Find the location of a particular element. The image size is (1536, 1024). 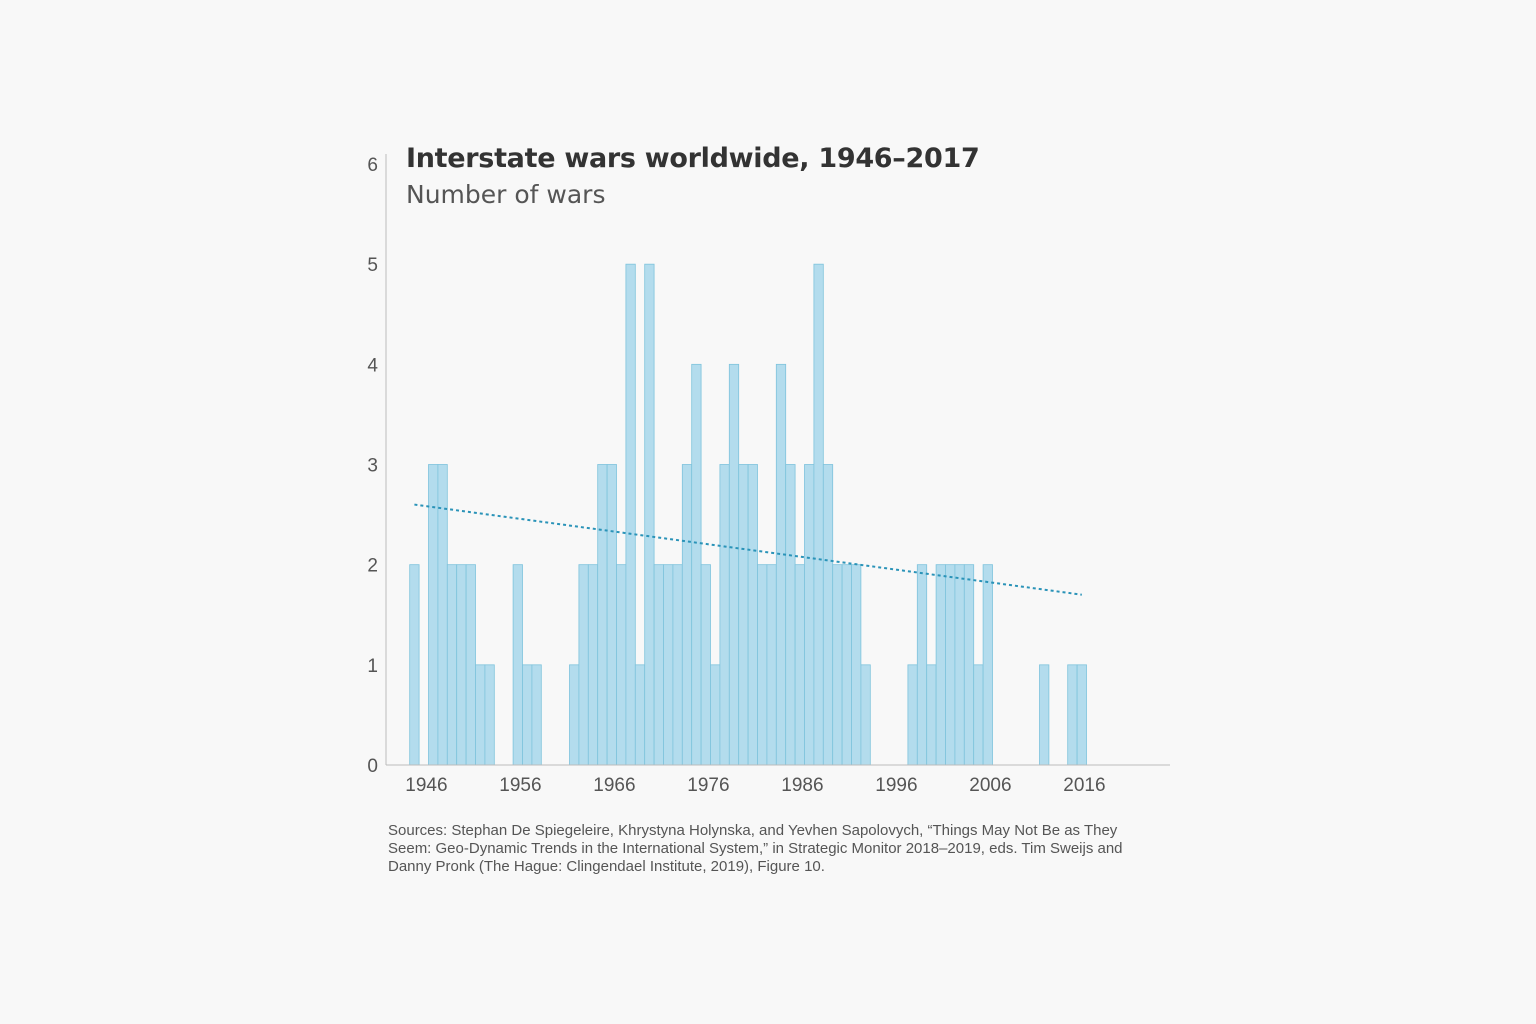

trend-line is located at coordinates (748, 549).